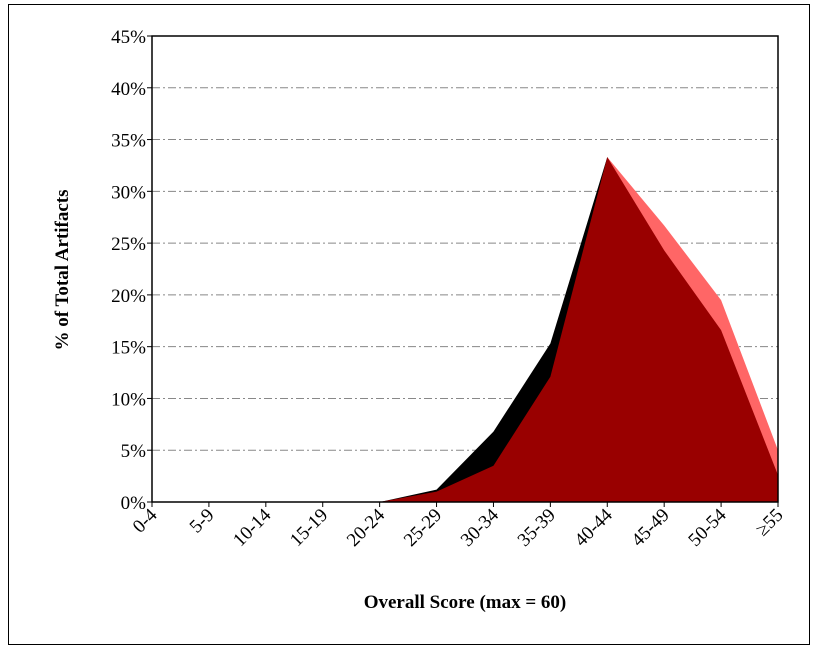 This screenshot has width=817, height=649. What do you see at coordinates (128, 348) in the screenshot?
I see `y-tick-label: 15%` at bounding box center [128, 348].